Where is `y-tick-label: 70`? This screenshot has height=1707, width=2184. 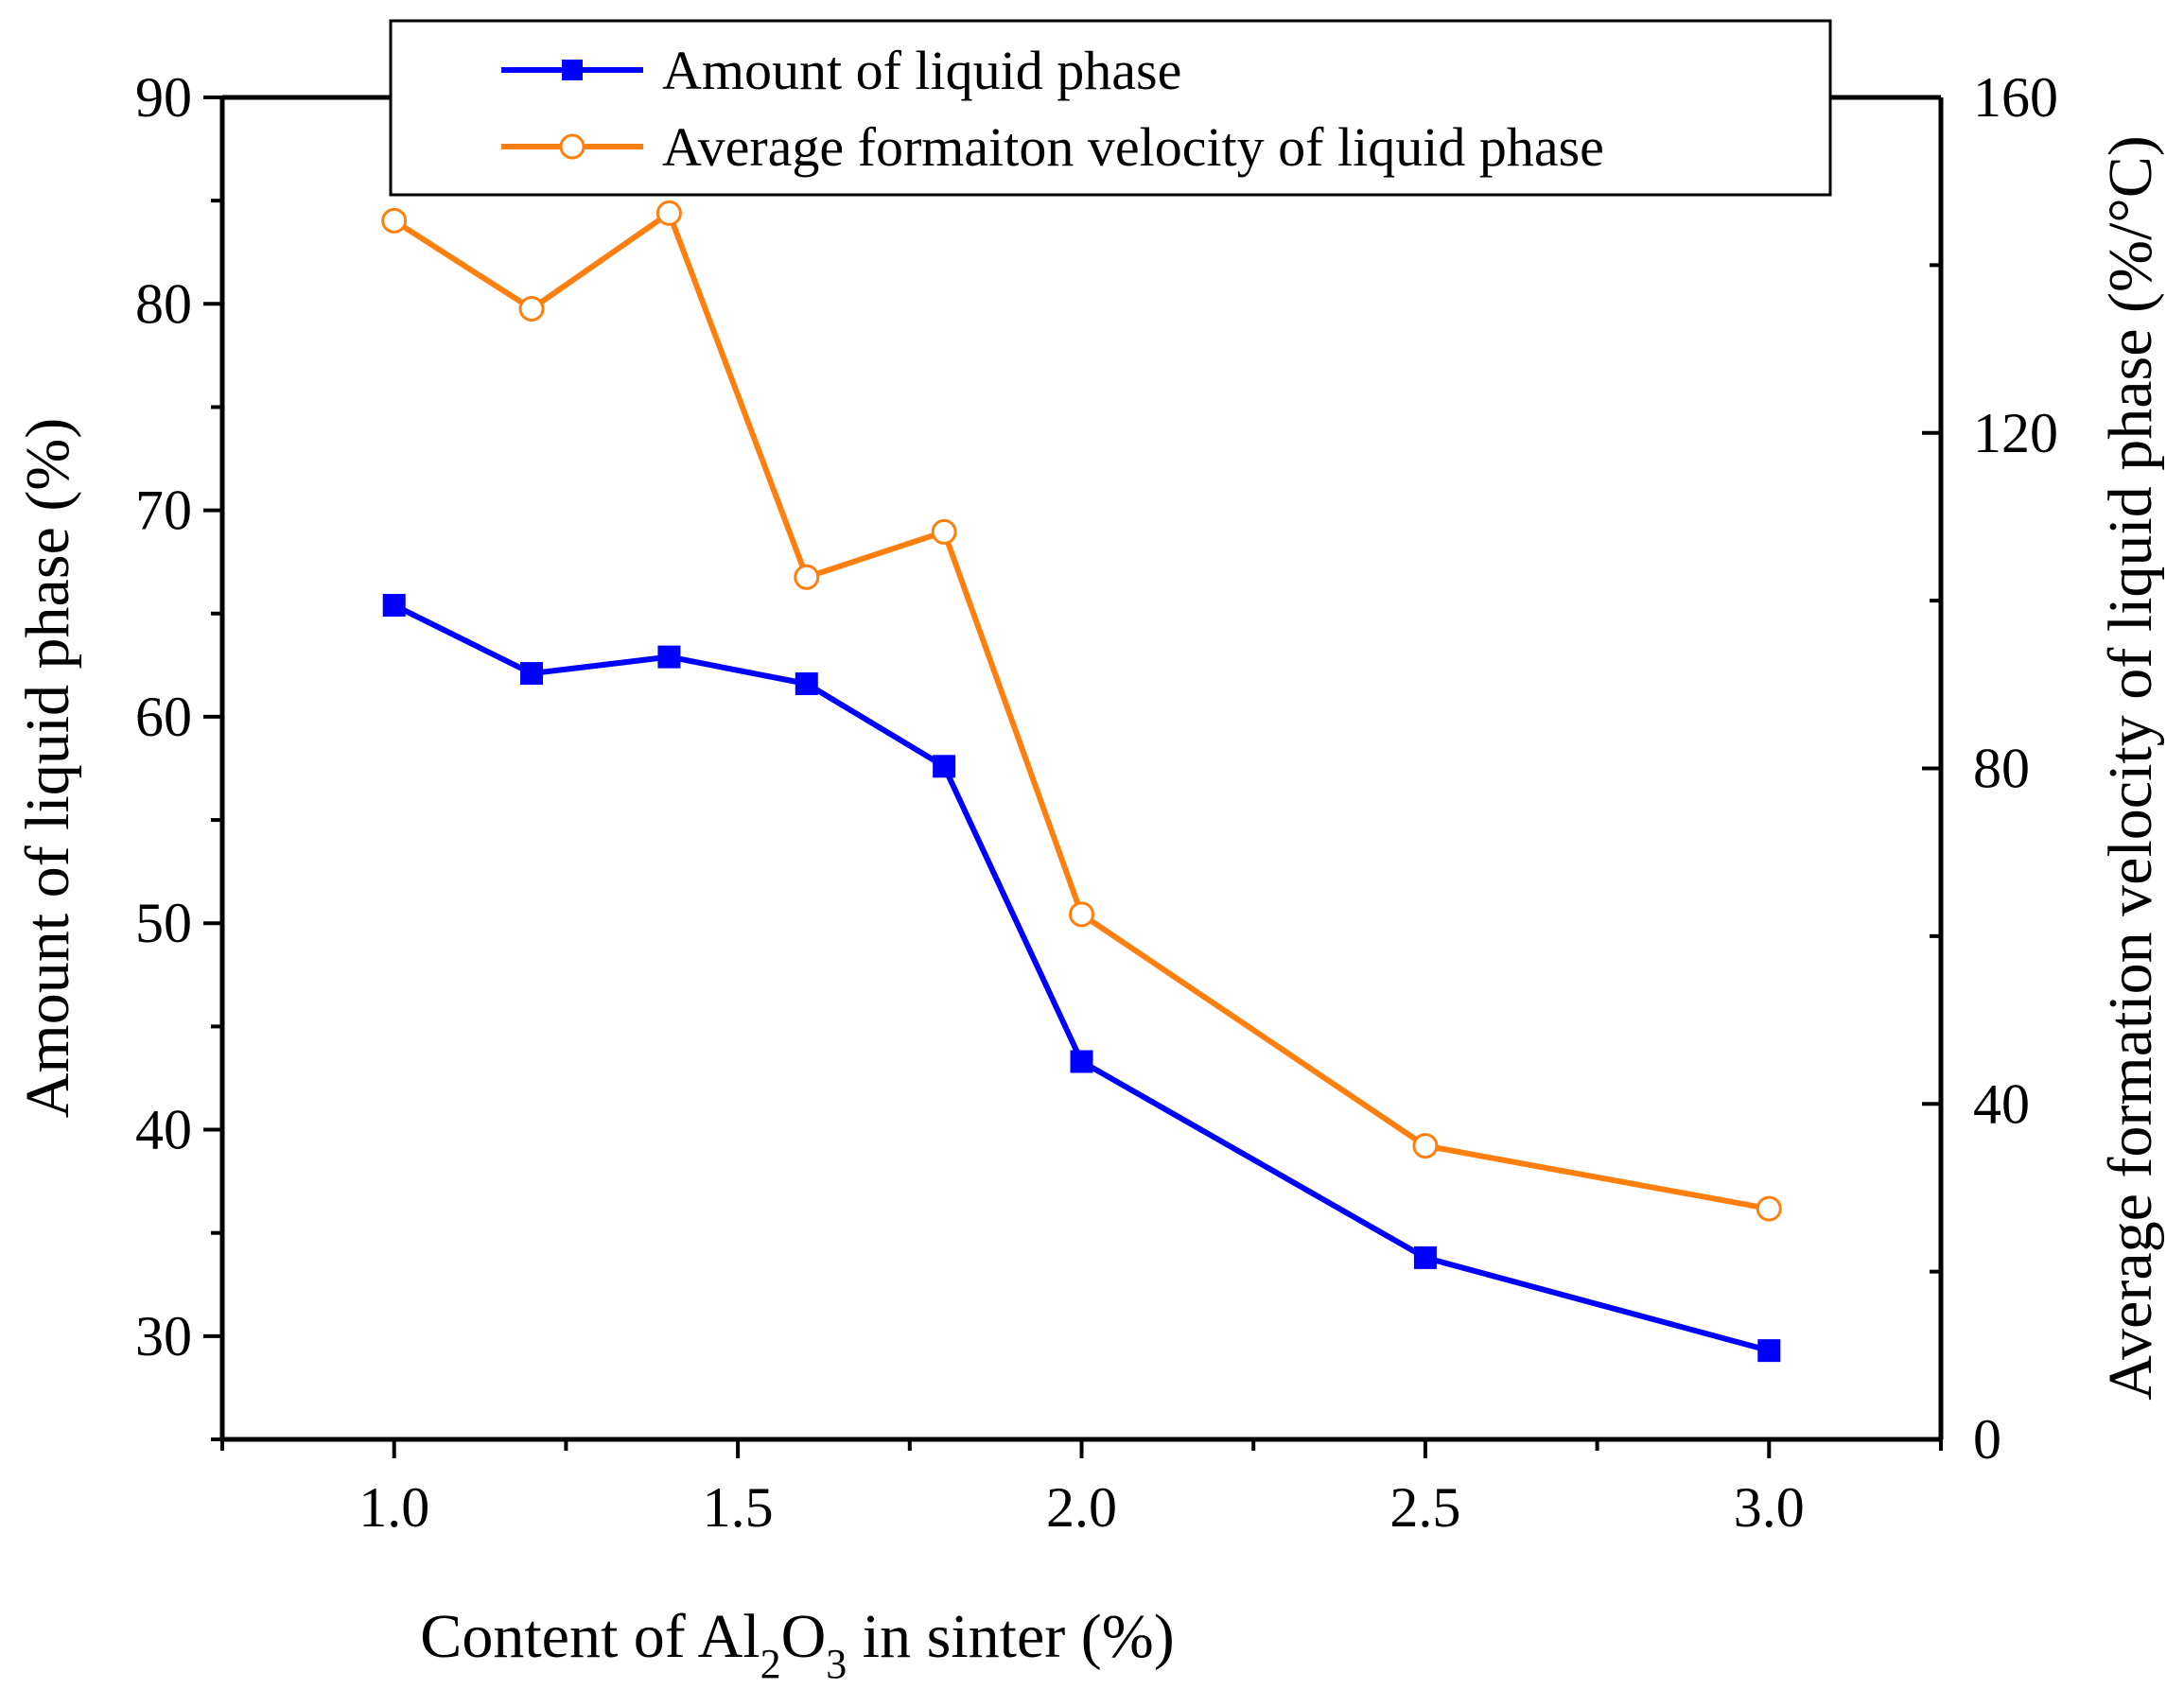 y-tick-label: 70 is located at coordinates (163, 511).